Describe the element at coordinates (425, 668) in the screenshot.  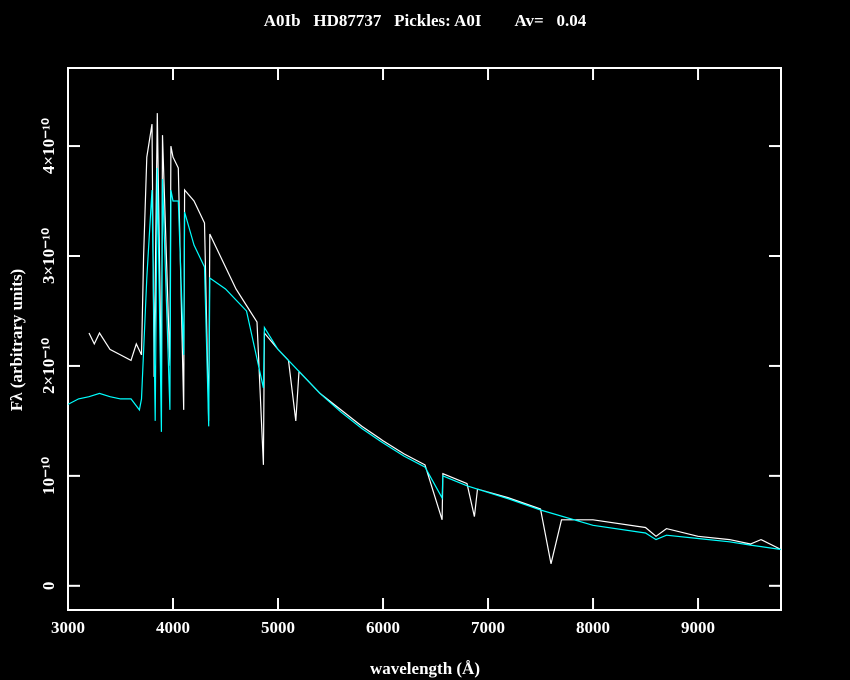
I see `x-axis-label: wavelength (Å)` at that location.